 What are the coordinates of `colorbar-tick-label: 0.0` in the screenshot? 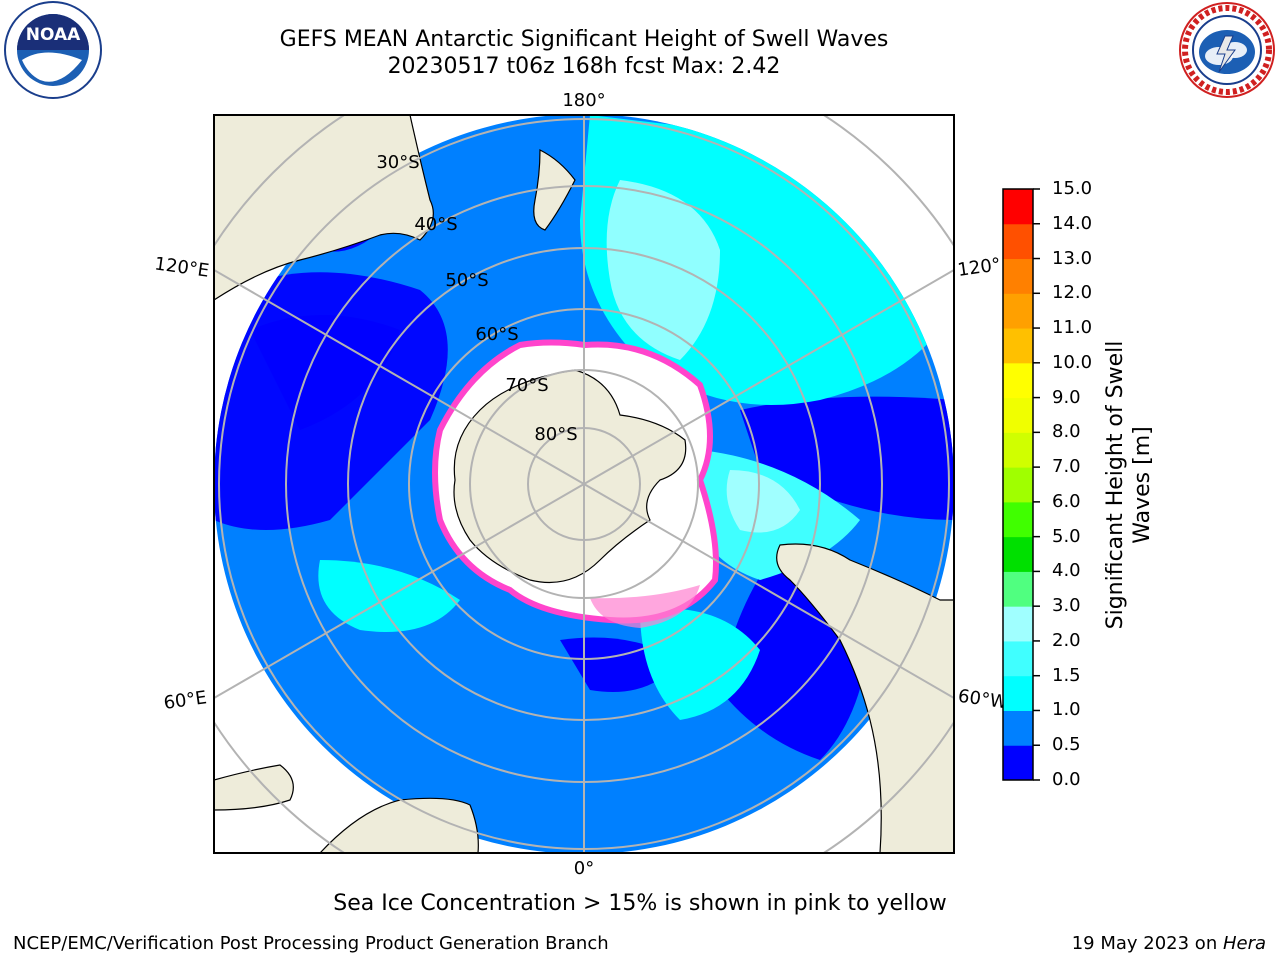 It's located at (1066, 779).